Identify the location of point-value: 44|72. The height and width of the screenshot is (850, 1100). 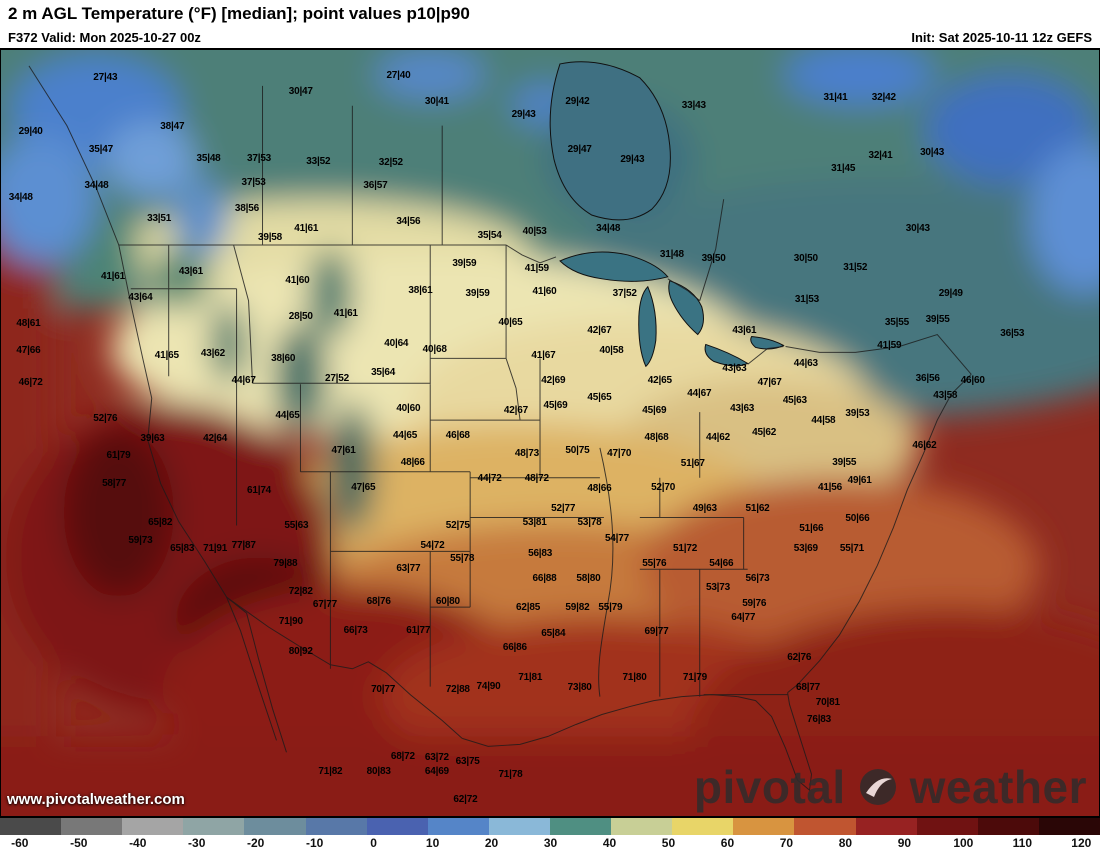
(489, 478).